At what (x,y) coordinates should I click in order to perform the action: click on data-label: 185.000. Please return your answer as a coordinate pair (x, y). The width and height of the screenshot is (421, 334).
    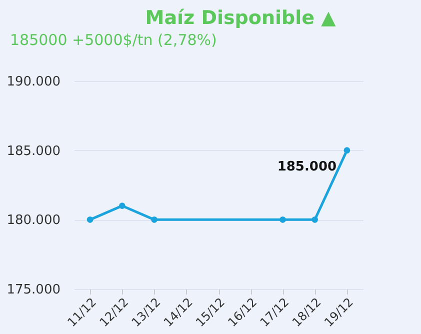
    Looking at the image, I should click on (307, 166).